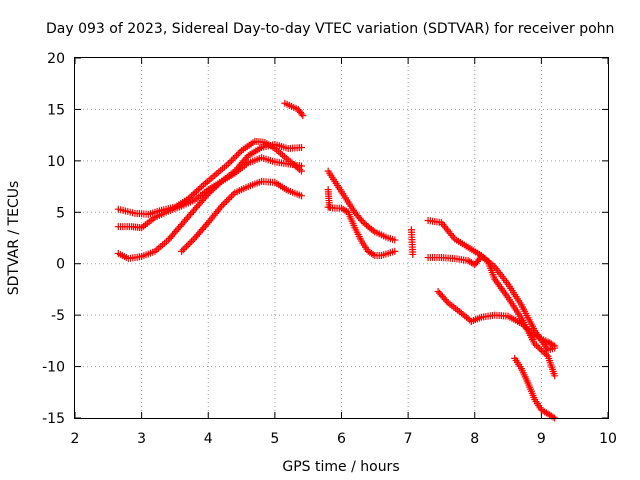 This screenshot has width=640, height=480. I want to click on series-track-d, so click(242, 216).